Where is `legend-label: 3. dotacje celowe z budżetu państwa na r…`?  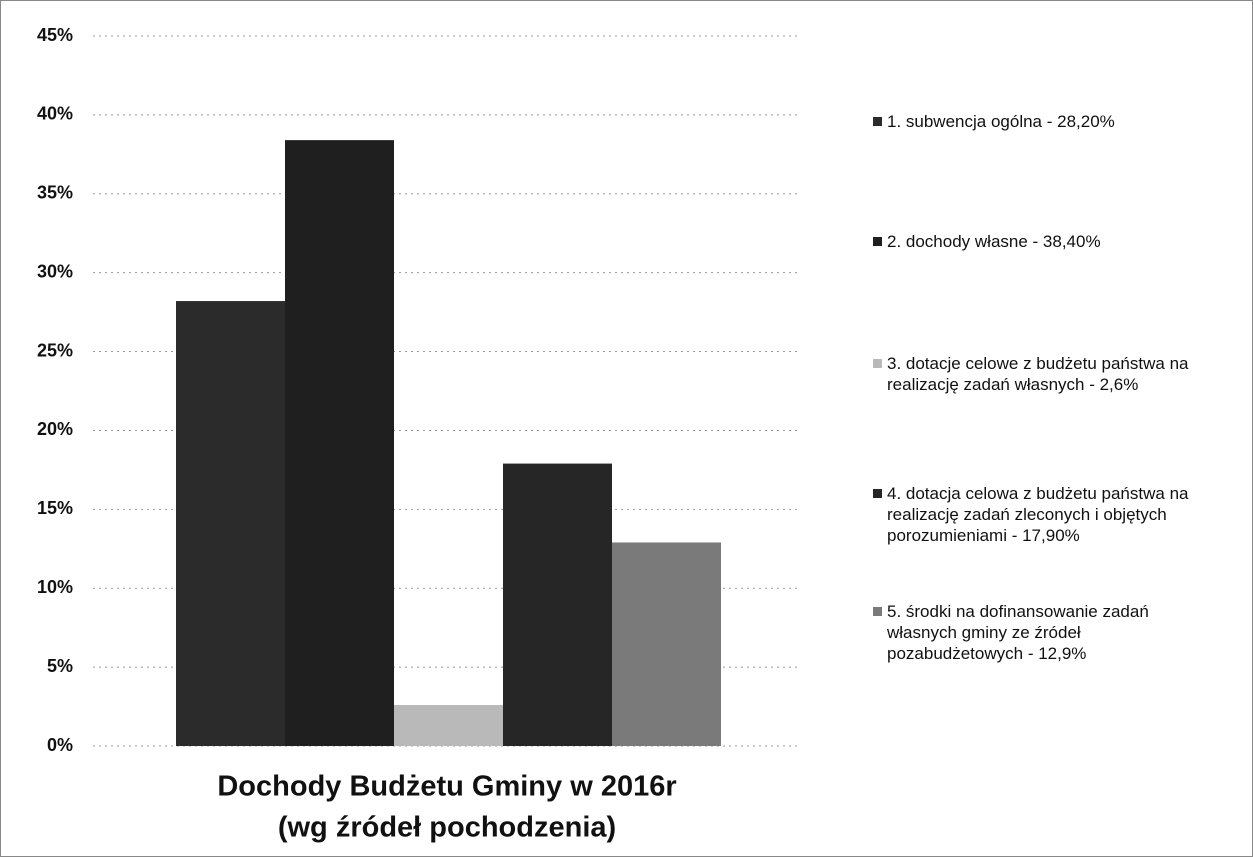
legend-label: 3. dotacje celowe z budżetu państwa na r… is located at coordinates (1038, 374).